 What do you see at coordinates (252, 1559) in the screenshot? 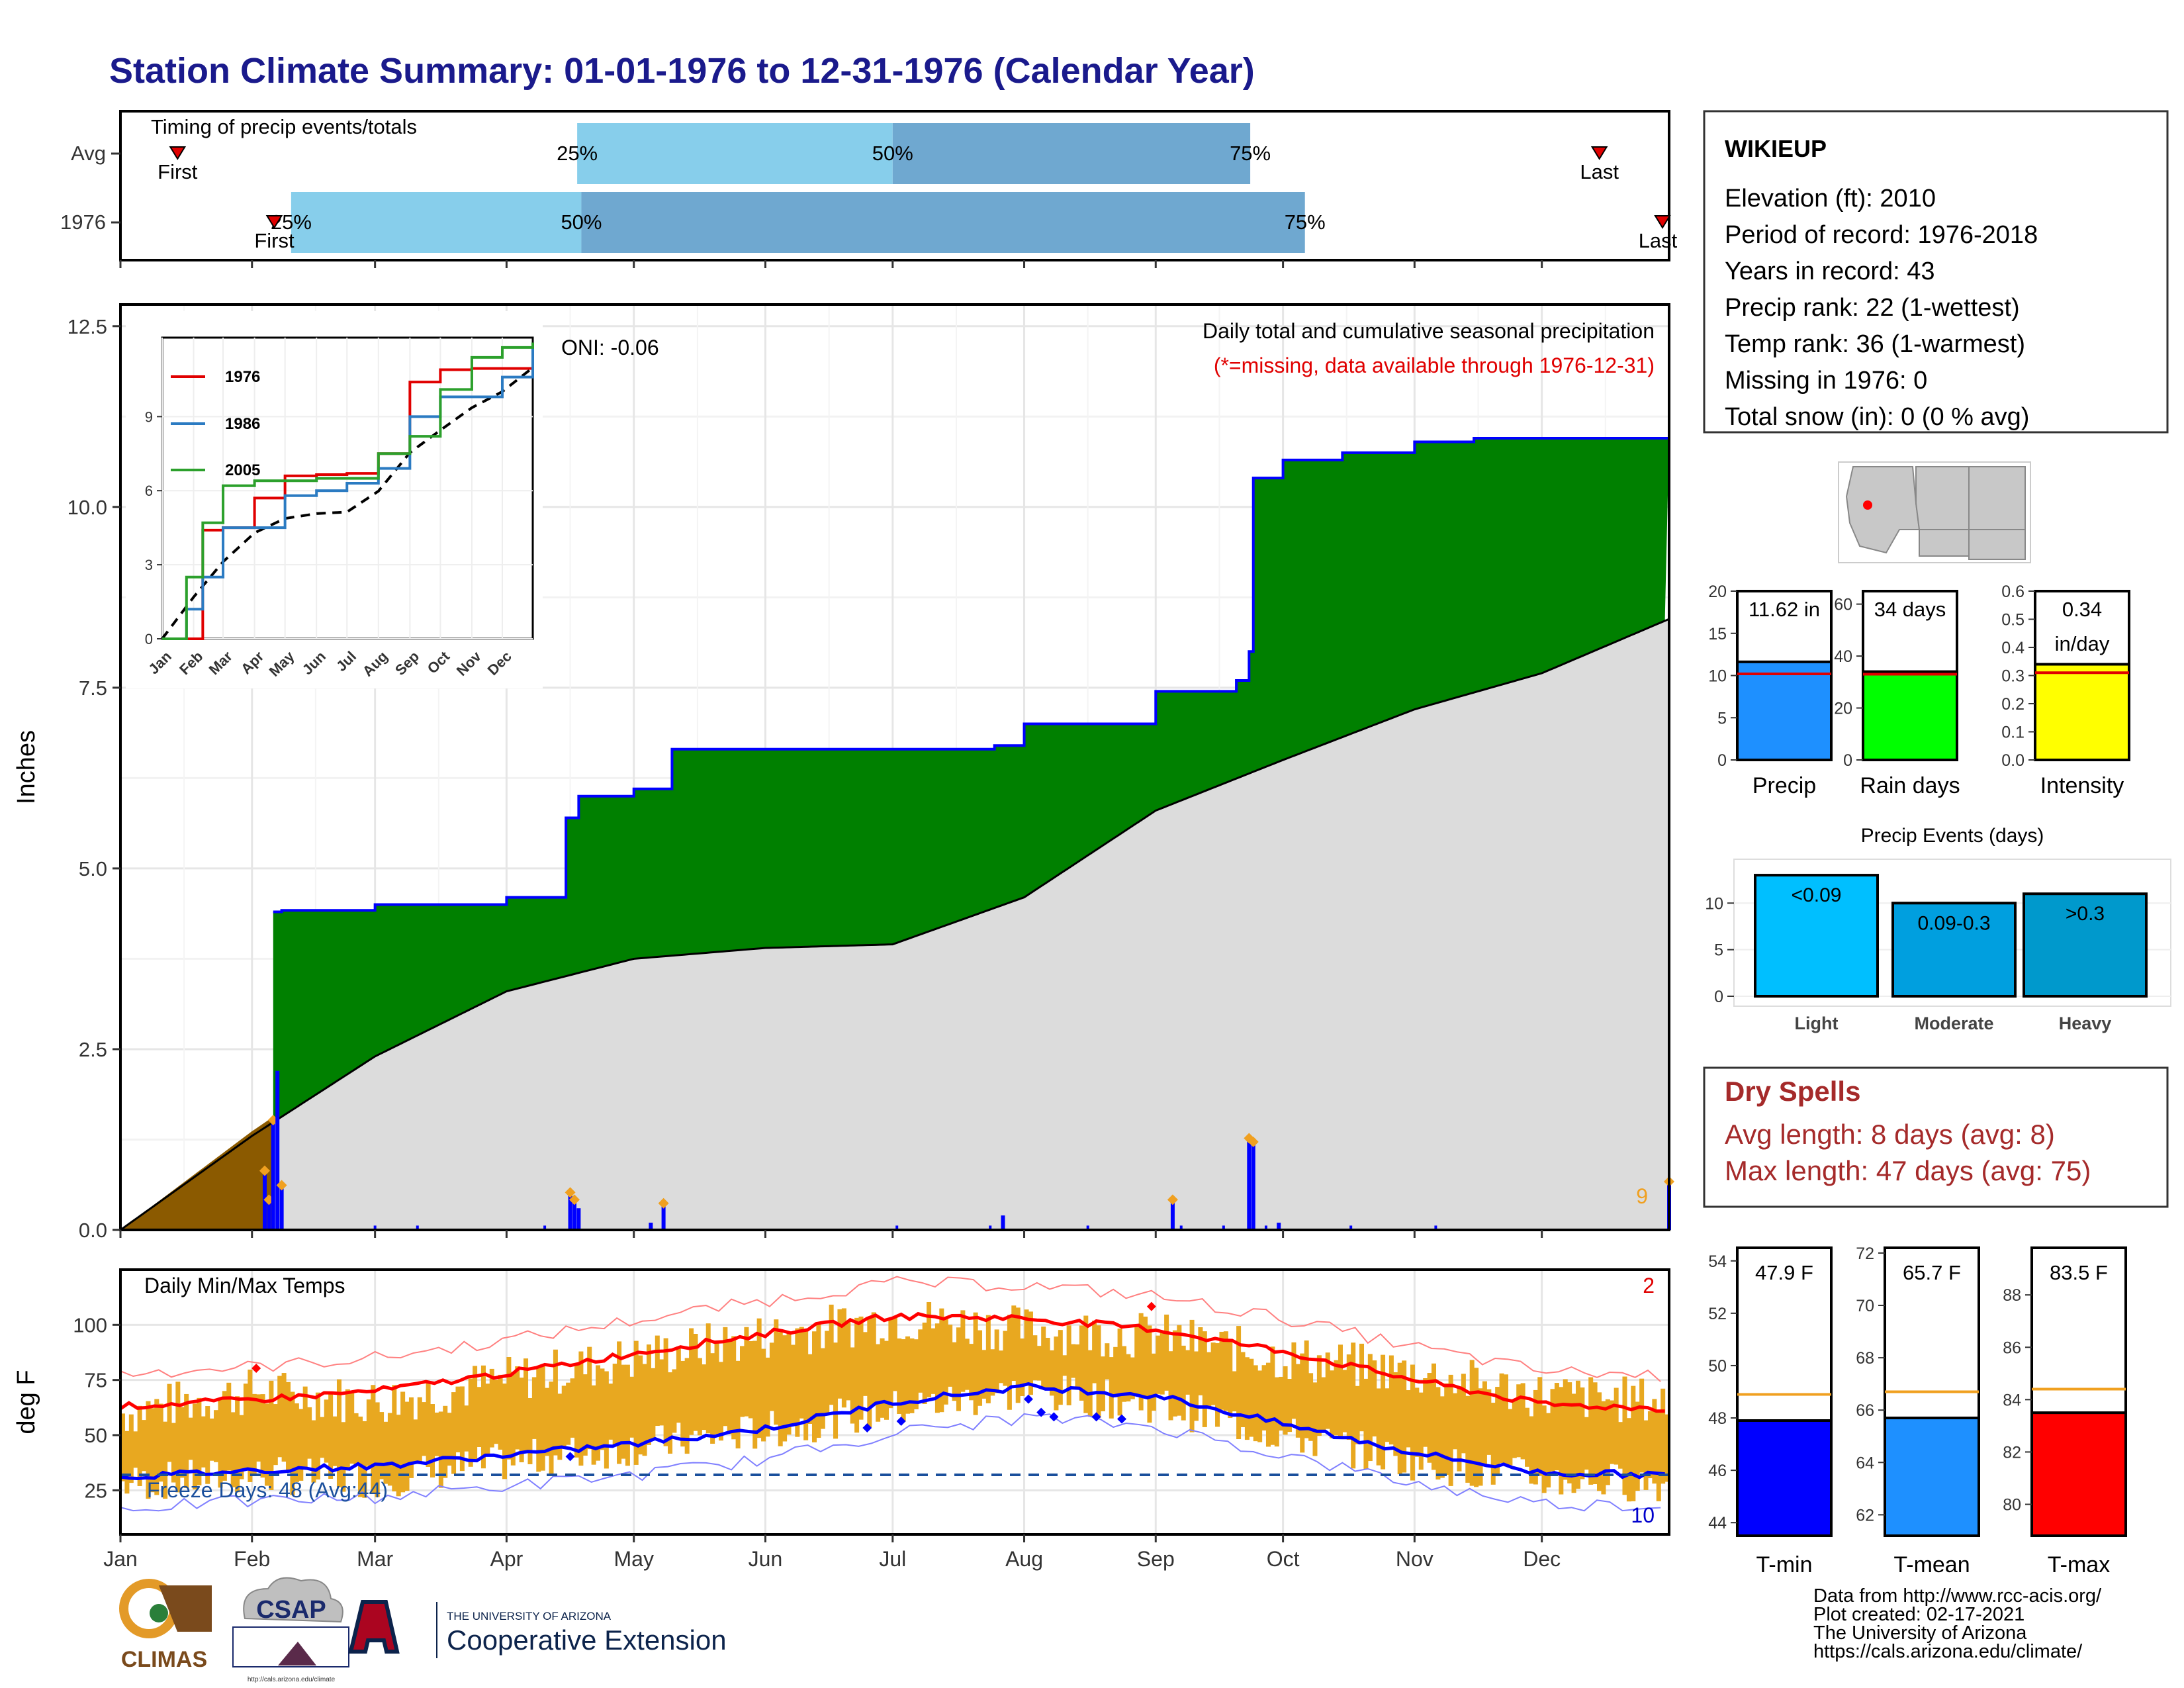
I see `month-label-Feb: Feb` at bounding box center [252, 1559].